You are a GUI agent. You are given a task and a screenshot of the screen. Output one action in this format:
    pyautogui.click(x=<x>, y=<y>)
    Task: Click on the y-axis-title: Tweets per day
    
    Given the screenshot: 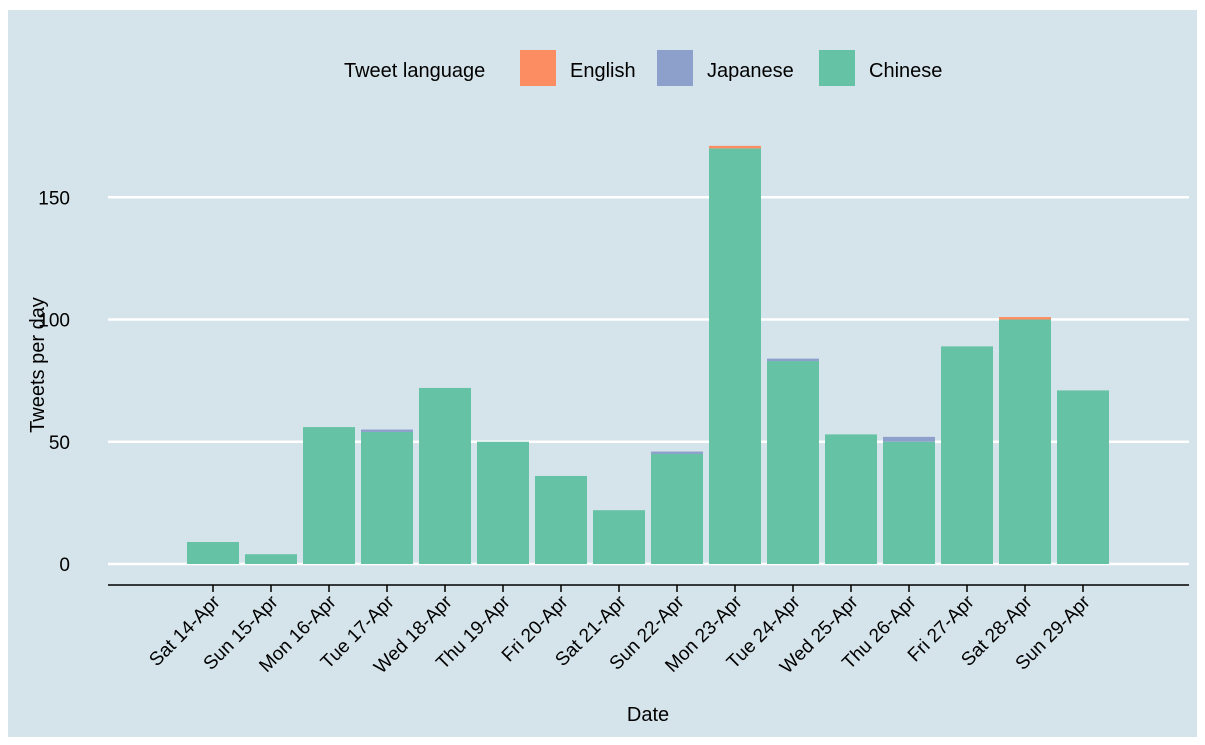 What is the action you would take?
    pyautogui.click(x=38, y=365)
    